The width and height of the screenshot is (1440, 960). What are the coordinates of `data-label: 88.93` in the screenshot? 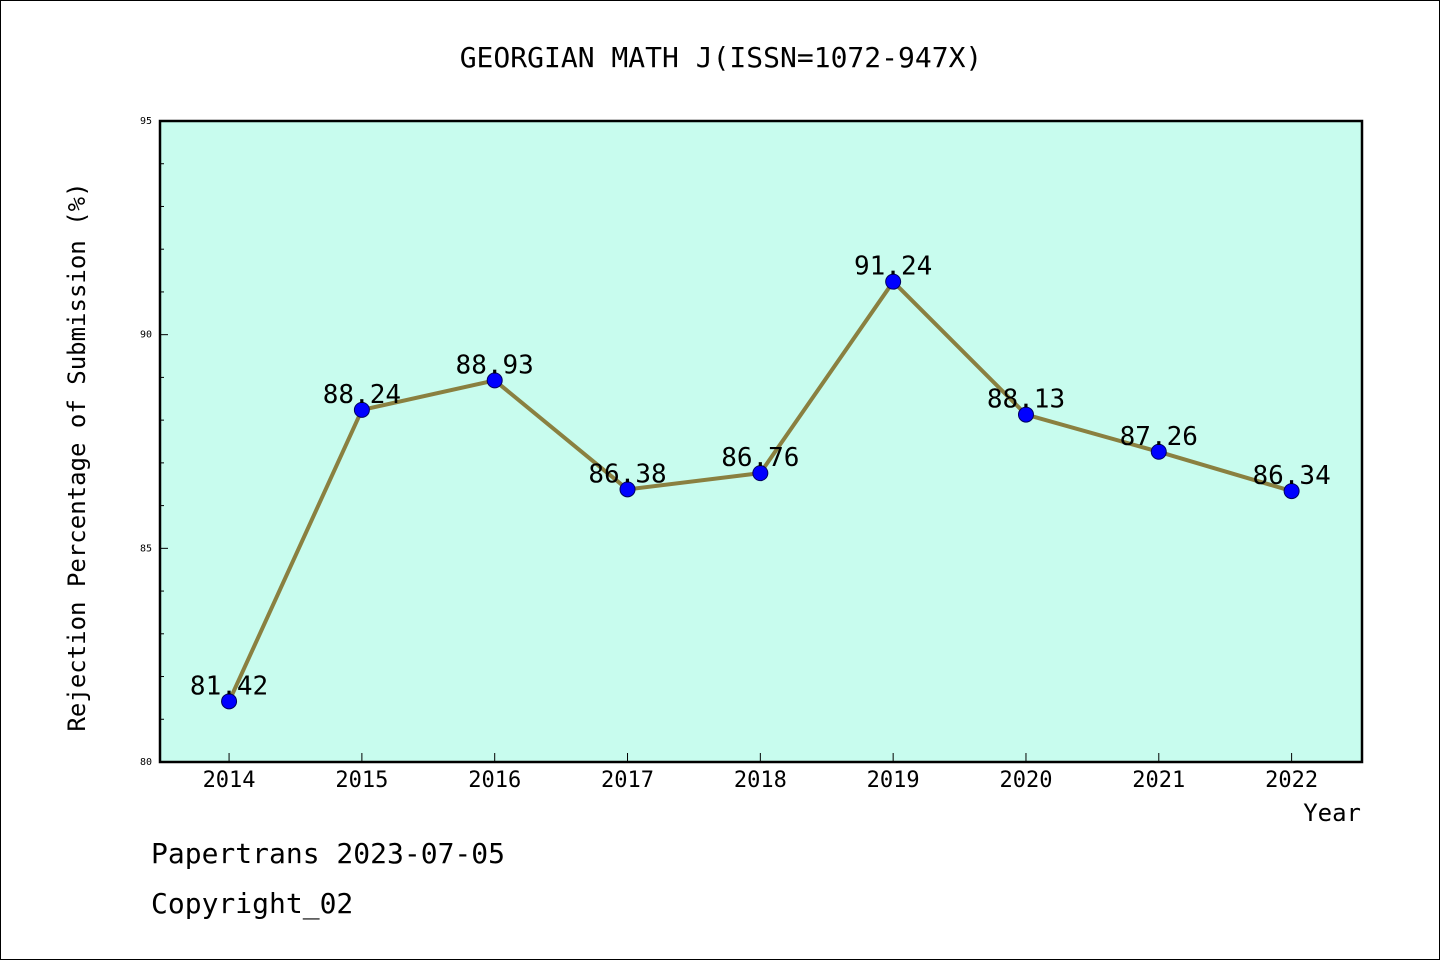 It's located at (495, 365).